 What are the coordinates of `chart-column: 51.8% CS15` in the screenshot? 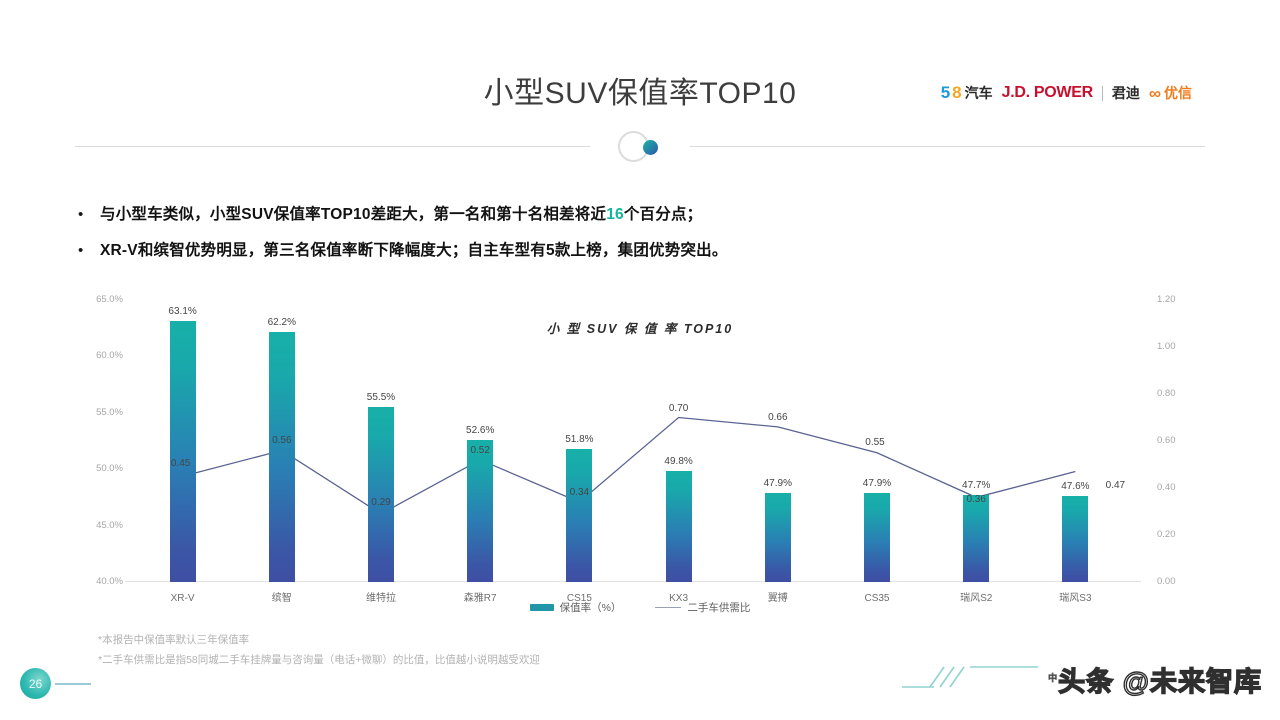 It's located at (579, 452).